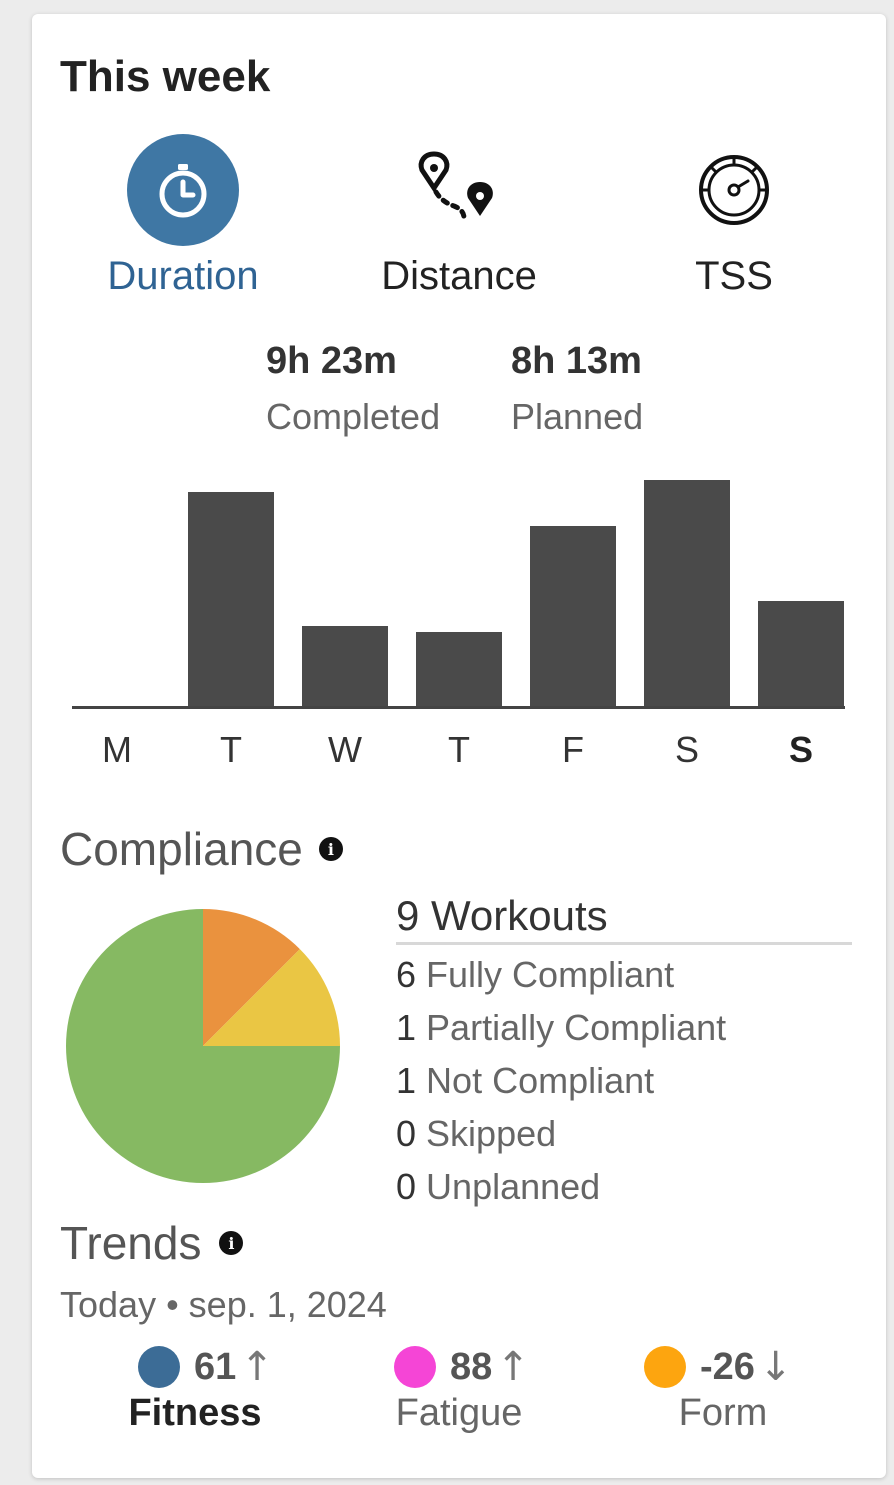  Describe the element at coordinates (727, 1366) in the screenshot. I see `form-value: -26` at that location.